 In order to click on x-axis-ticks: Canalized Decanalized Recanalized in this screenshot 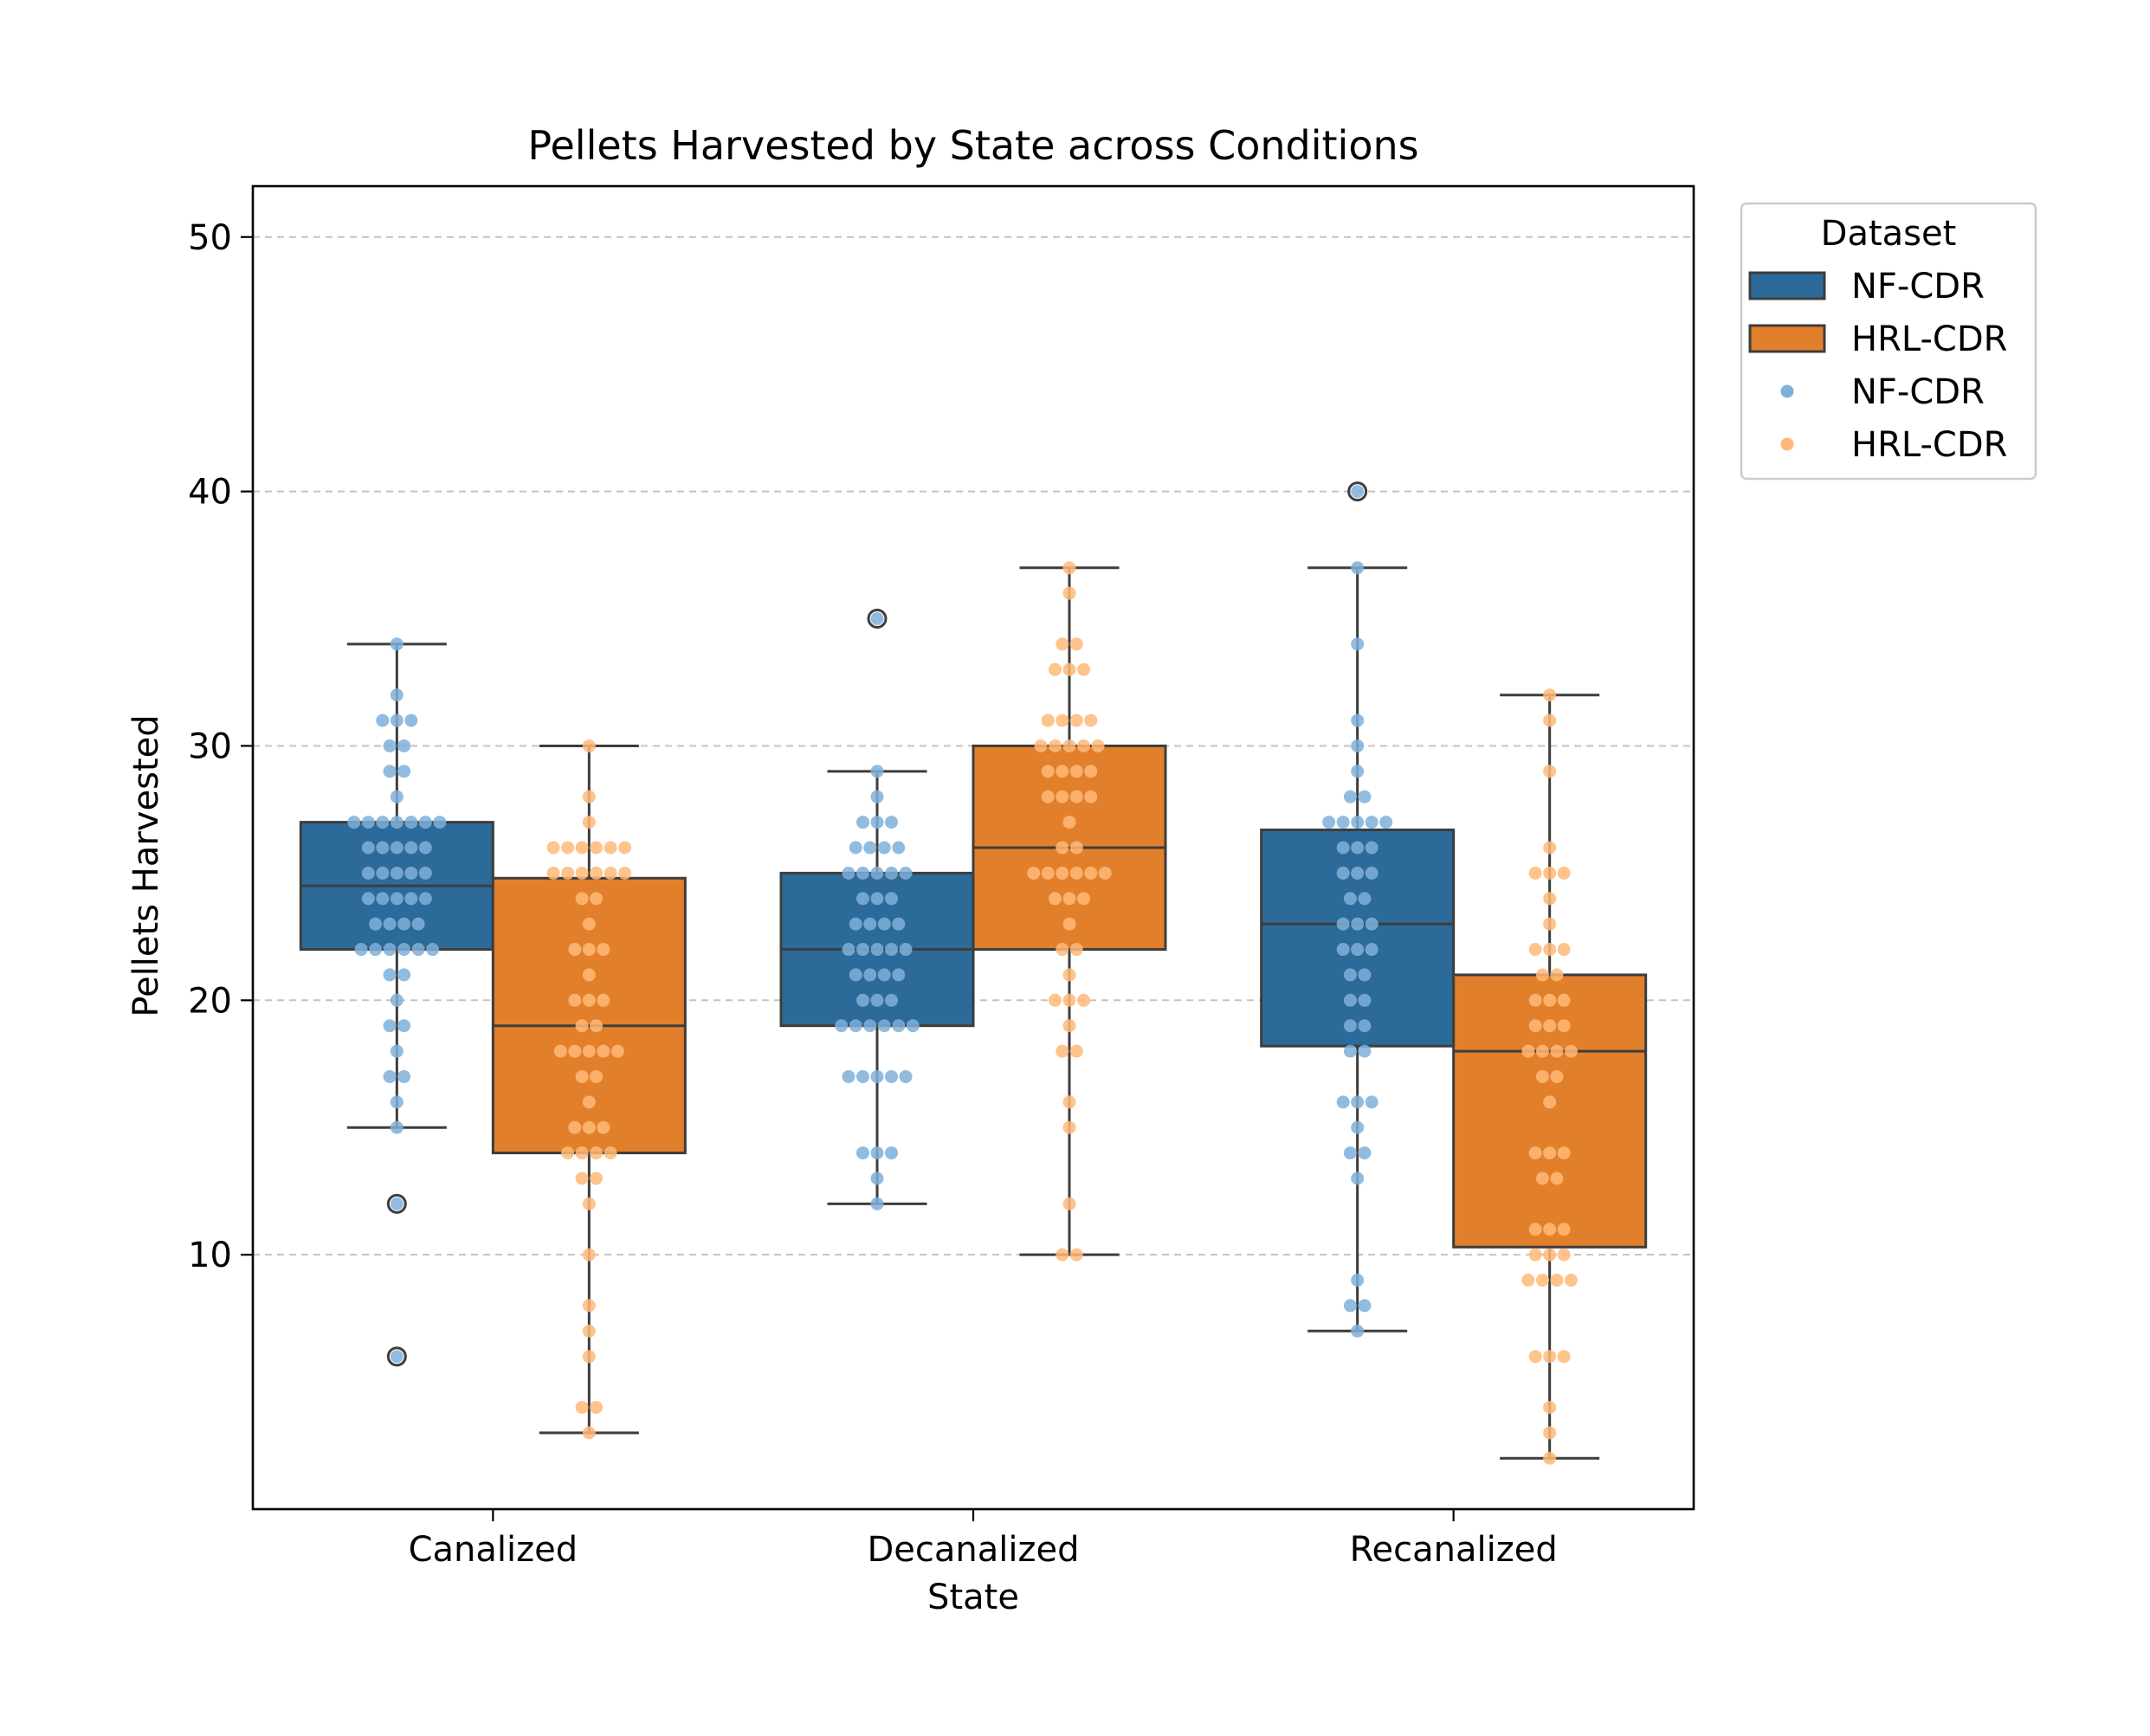, I will do `click(983, 1539)`.